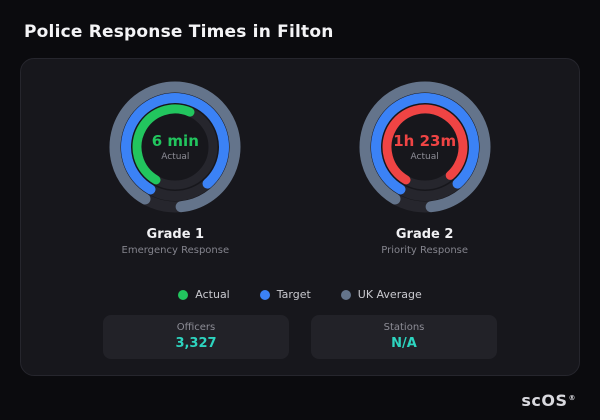 The image size is (600, 420). What do you see at coordinates (212, 294) in the screenshot?
I see `legend-label-actual: Actual` at bounding box center [212, 294].